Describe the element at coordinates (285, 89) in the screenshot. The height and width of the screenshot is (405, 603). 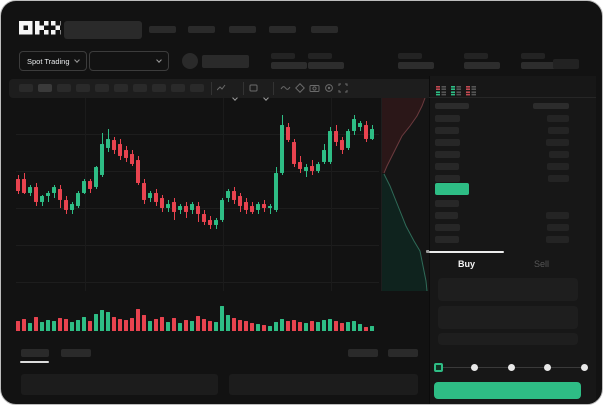
I see `line-tool-icon` at that location.